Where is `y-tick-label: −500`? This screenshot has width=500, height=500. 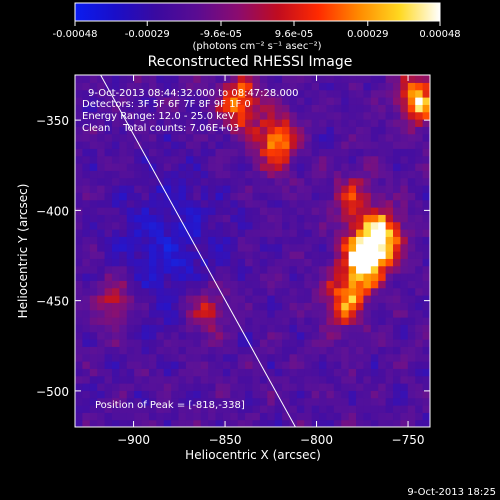
y-tick-label: −500 is located at coordinates (52, 392).